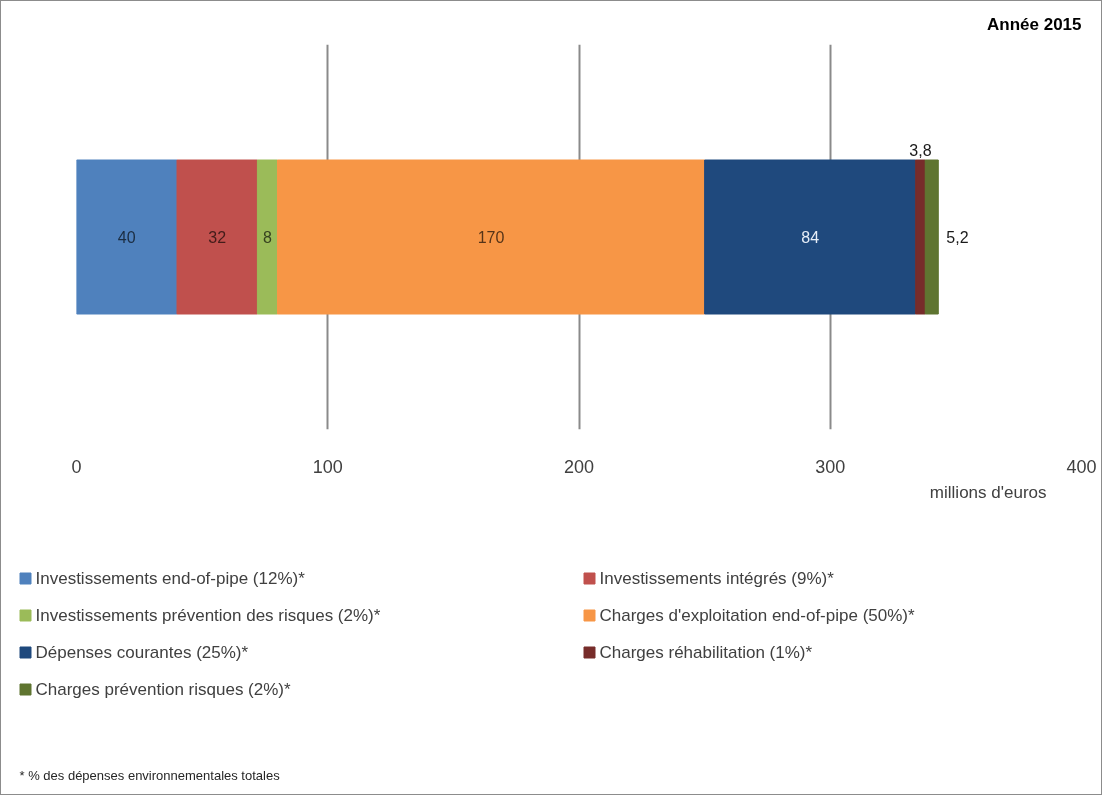  What do you see at coordinates (142, 652) in the screenshot?
I see `legend-label: Dépenses courantes (25%)*` at bounding box center [142, 652].